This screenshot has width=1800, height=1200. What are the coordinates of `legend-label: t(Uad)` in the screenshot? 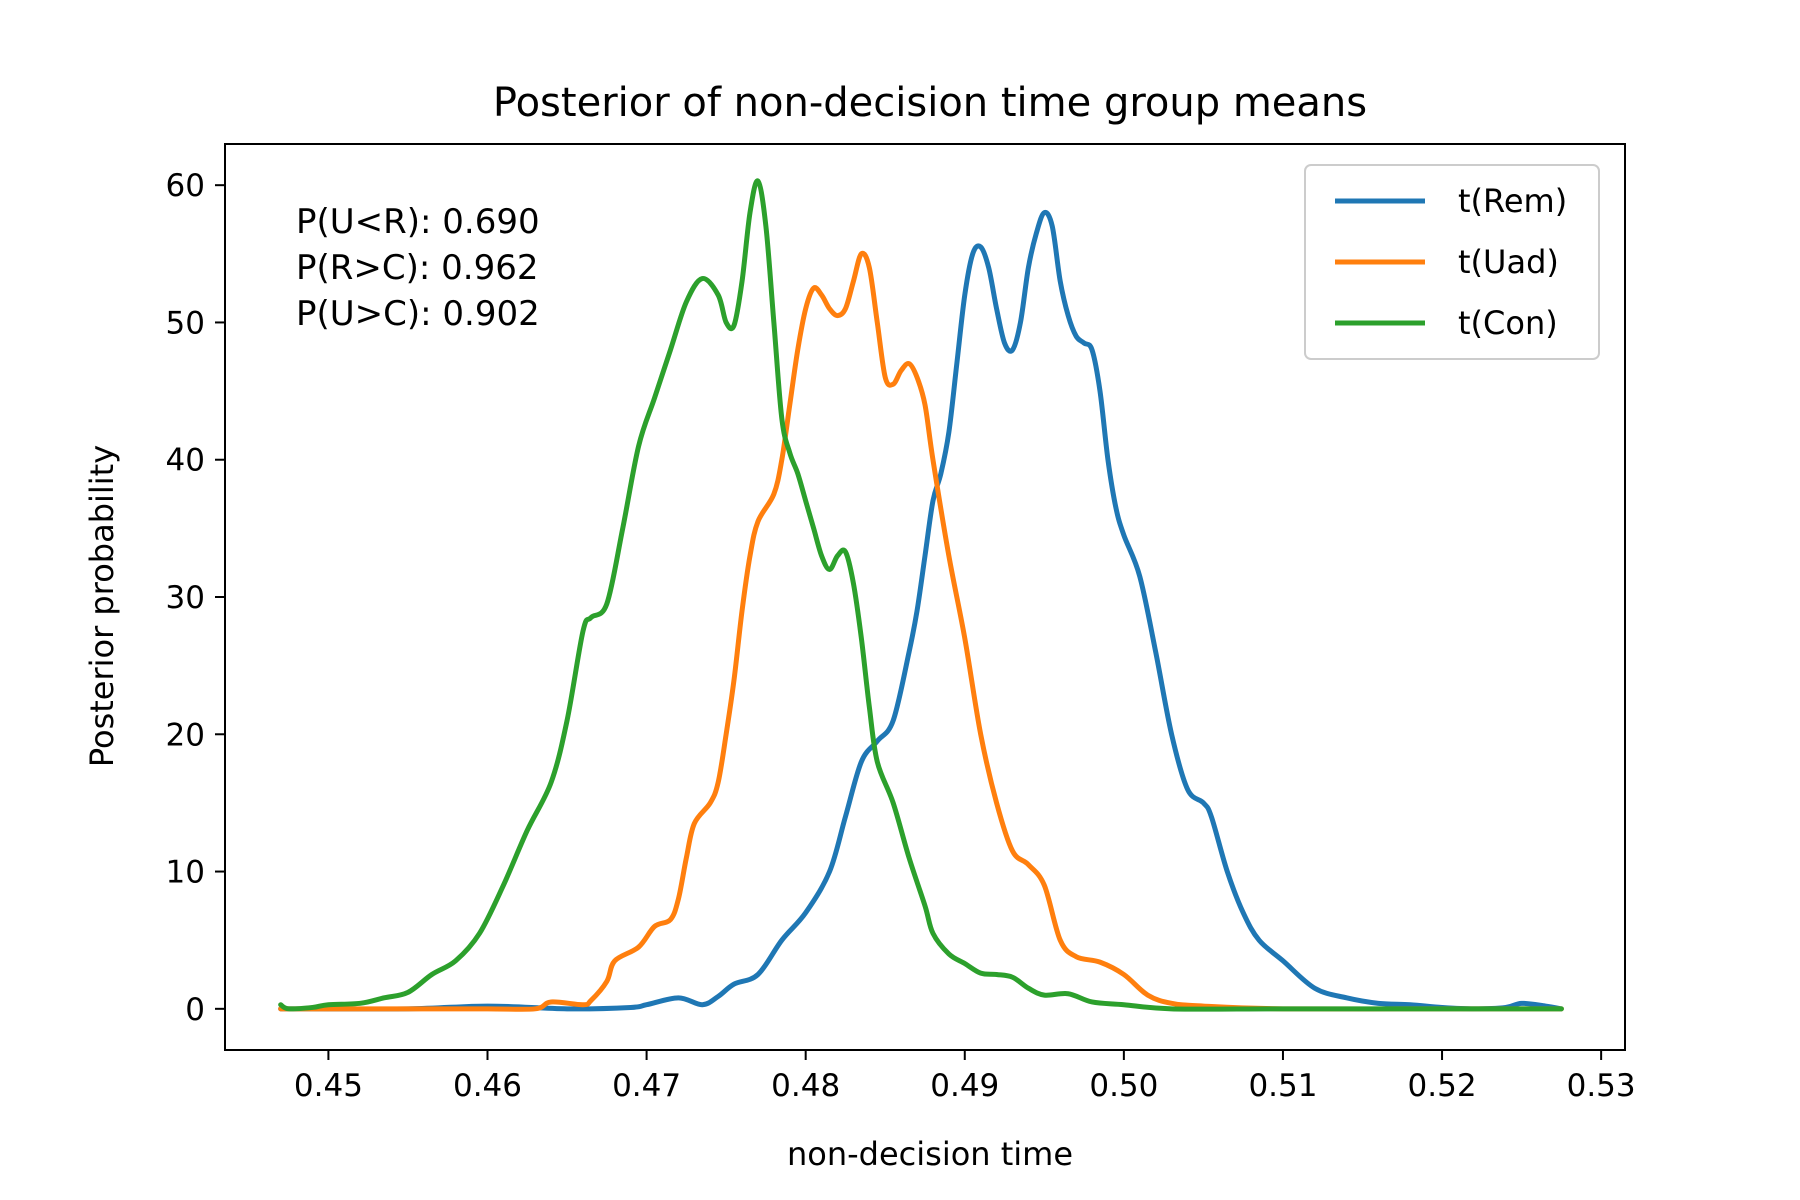 It's located at (1508, 262).